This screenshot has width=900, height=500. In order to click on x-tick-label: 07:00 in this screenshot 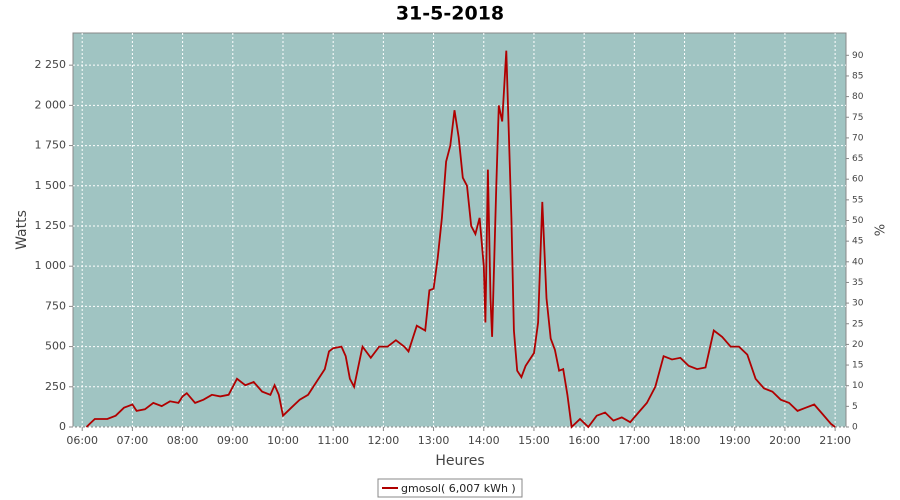, I will do `click(133, 440)`.